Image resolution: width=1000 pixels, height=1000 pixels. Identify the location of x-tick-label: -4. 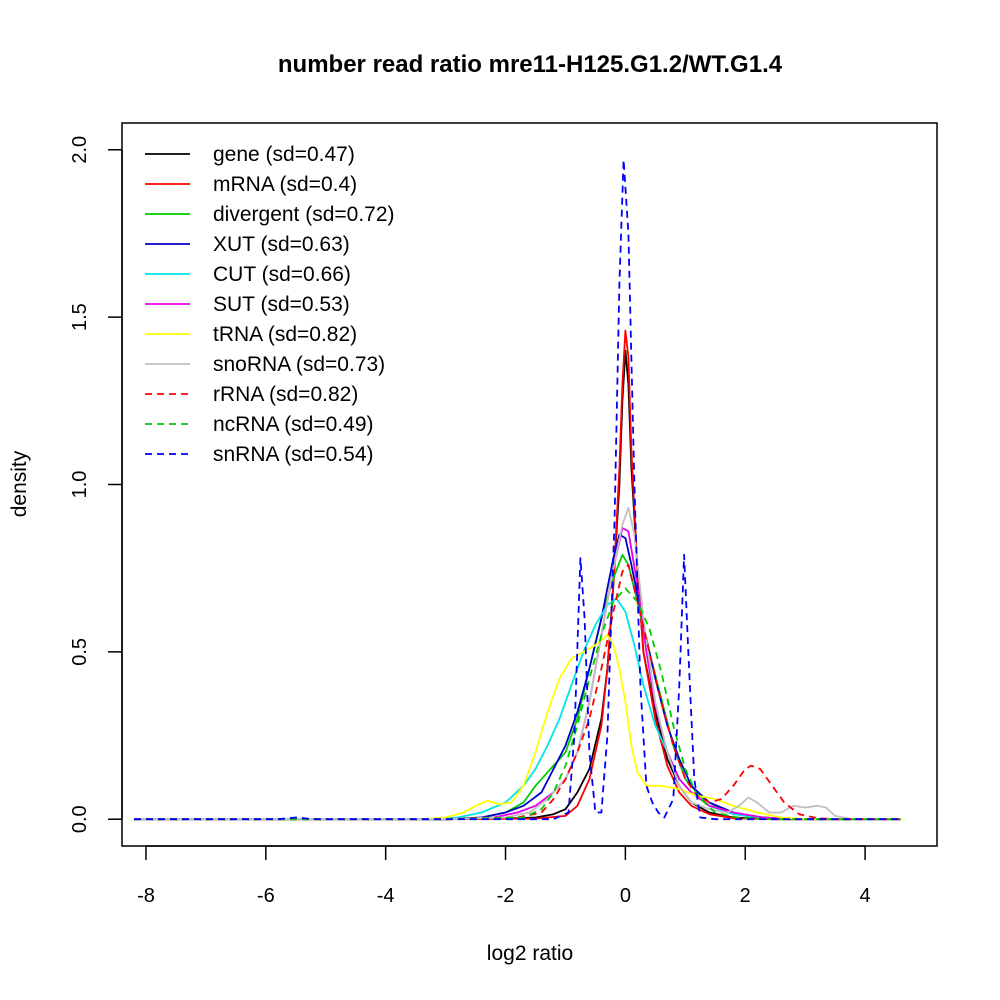
(386, 896).